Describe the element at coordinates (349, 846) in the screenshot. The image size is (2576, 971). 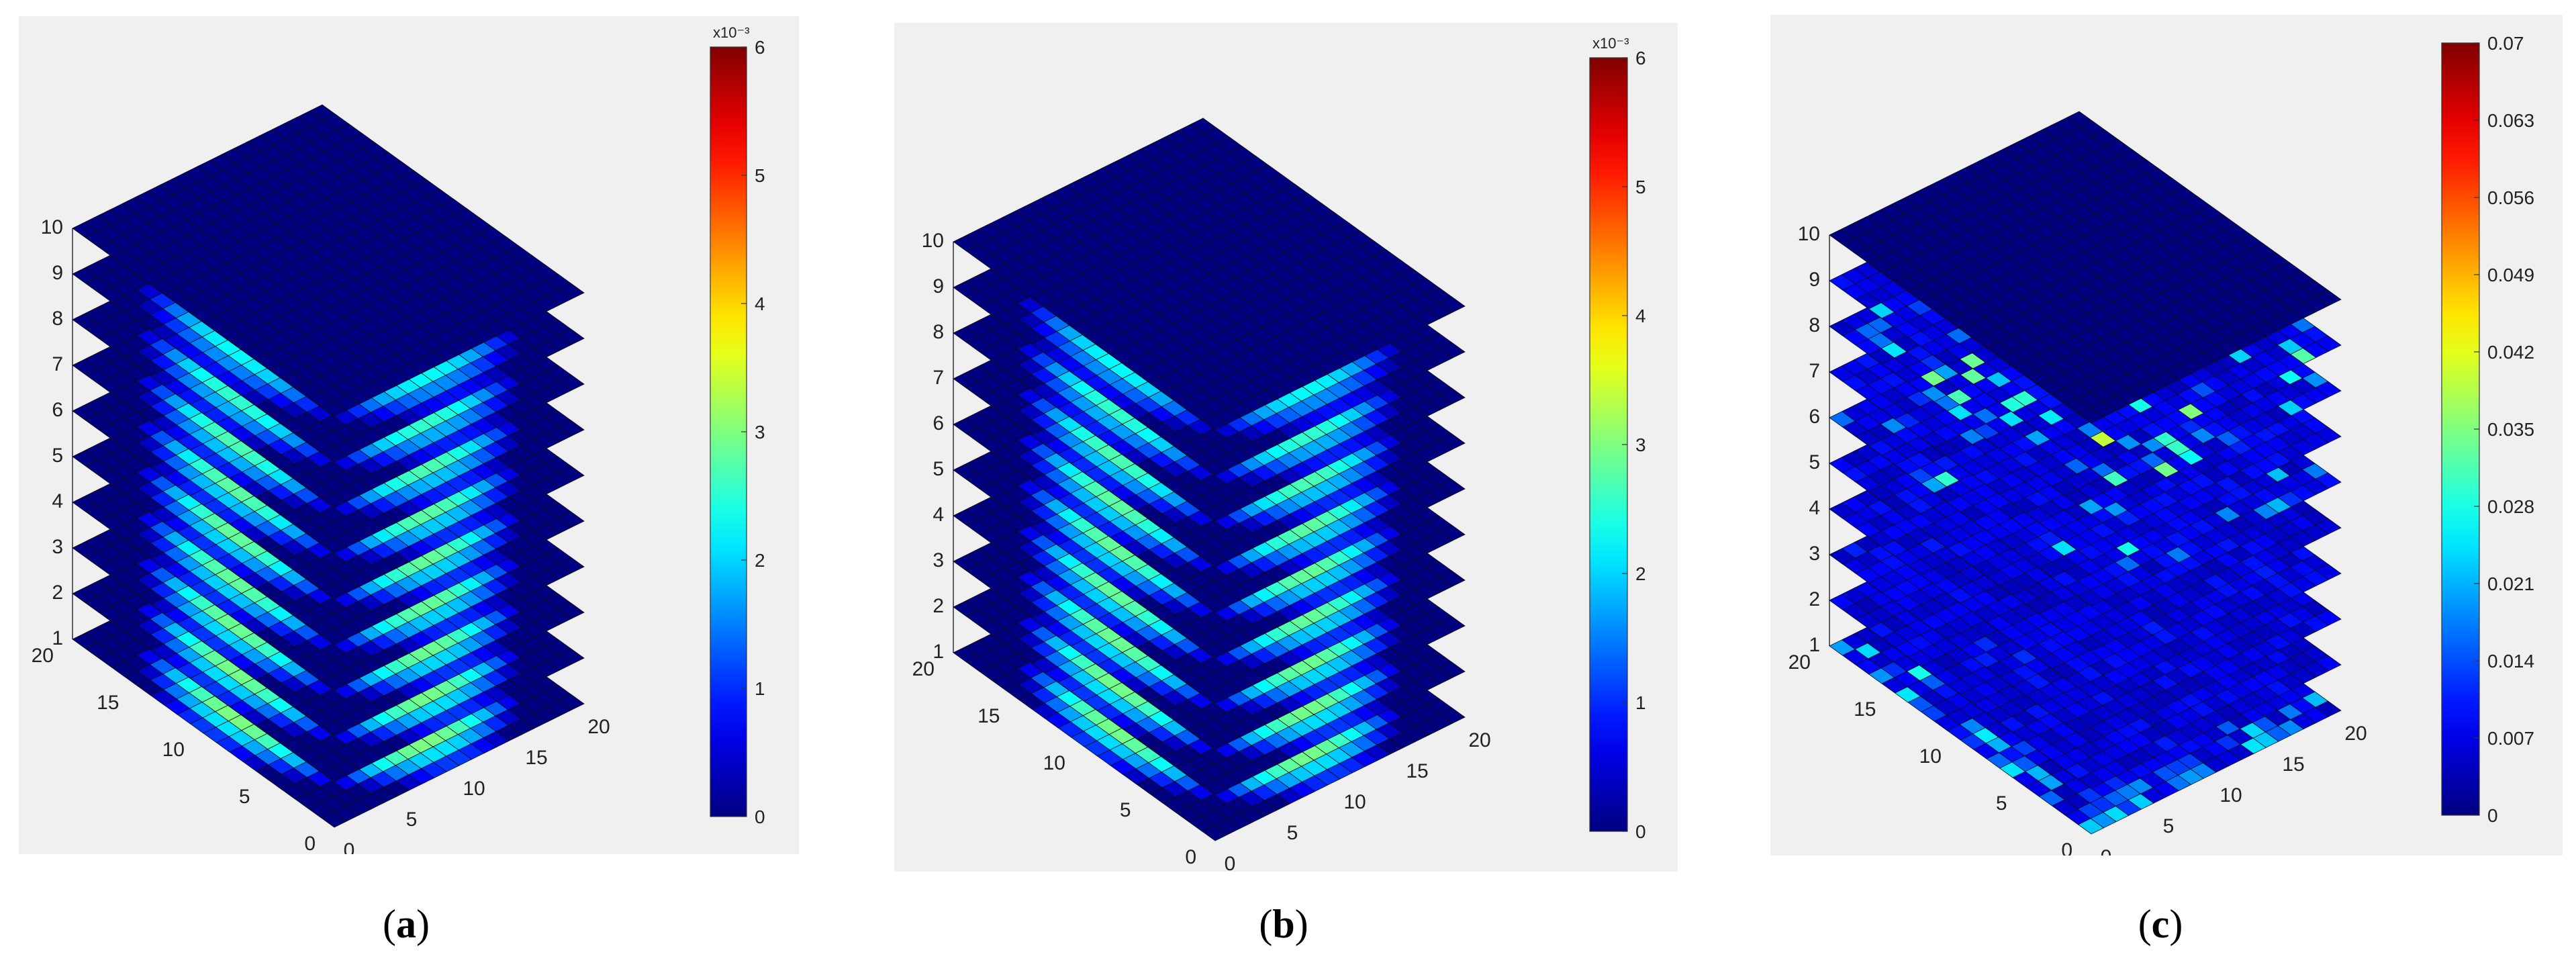
I see `x-tick-label: 0` at that location.